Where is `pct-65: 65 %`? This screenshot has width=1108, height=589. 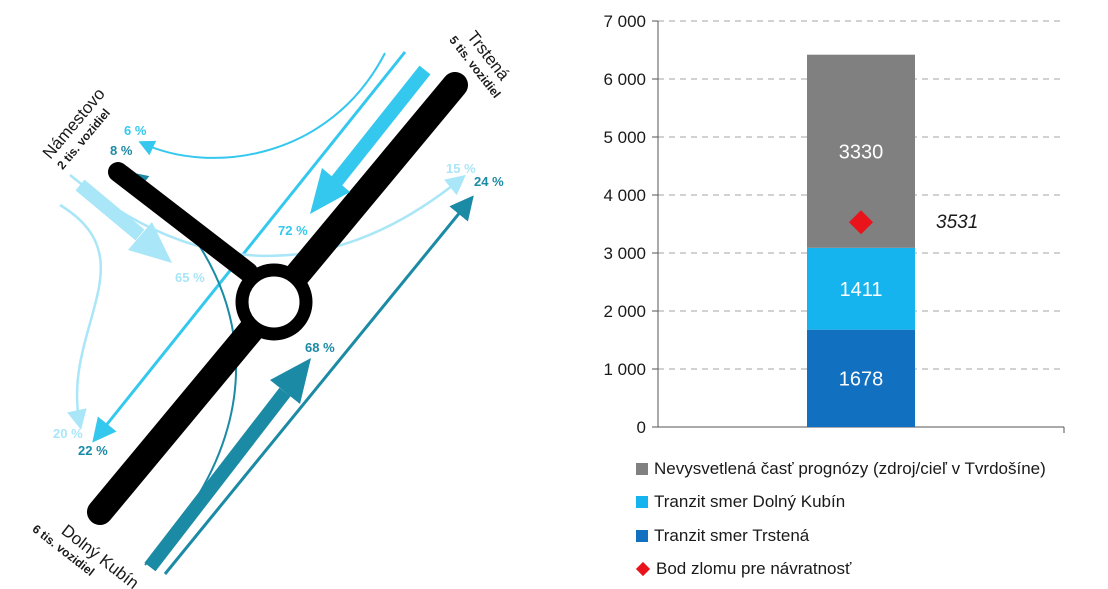 pct-65: 65 % is located at coordinates (190, 277).